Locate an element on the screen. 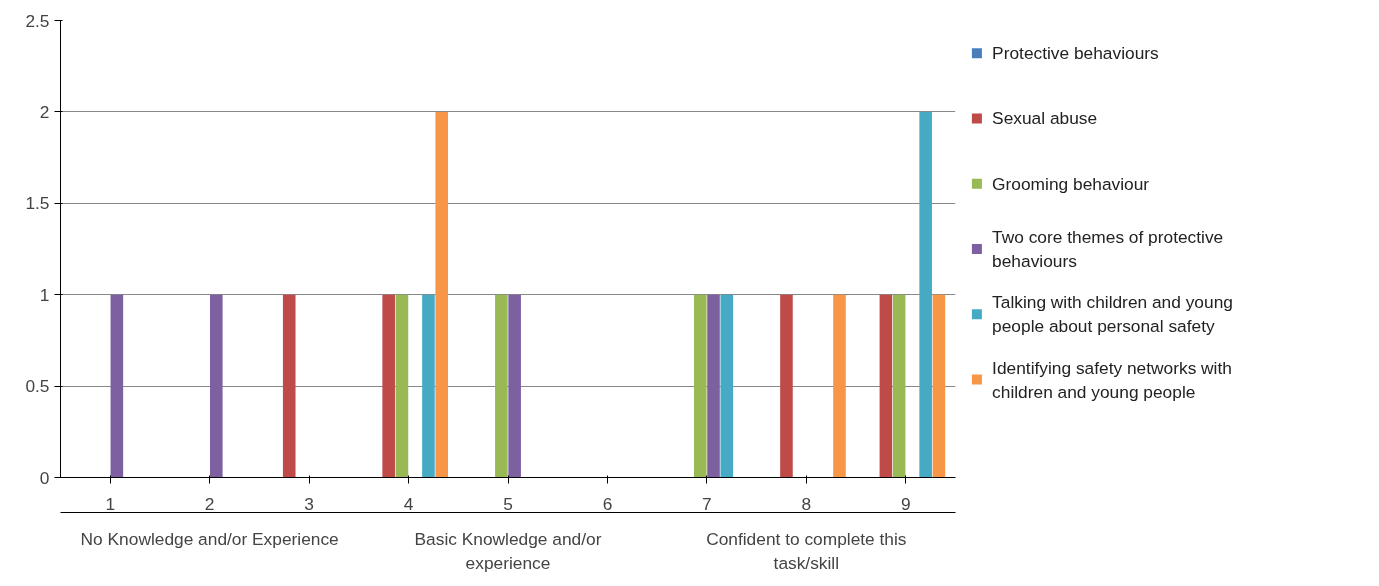 The image size is (1379, 586). legend-label: Grooming behaviour is located at coordinates (1071, 183).